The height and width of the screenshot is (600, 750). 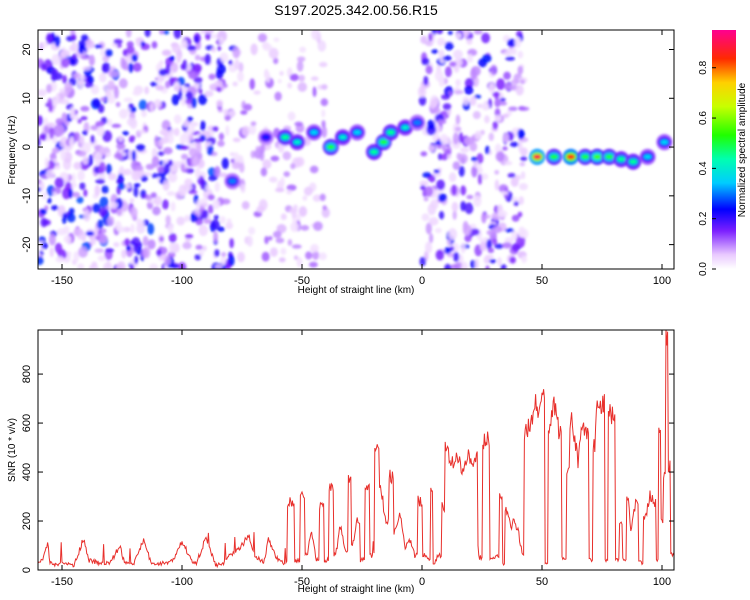 I want to click on x-tick-label: -50, so click(x=302, y=582).